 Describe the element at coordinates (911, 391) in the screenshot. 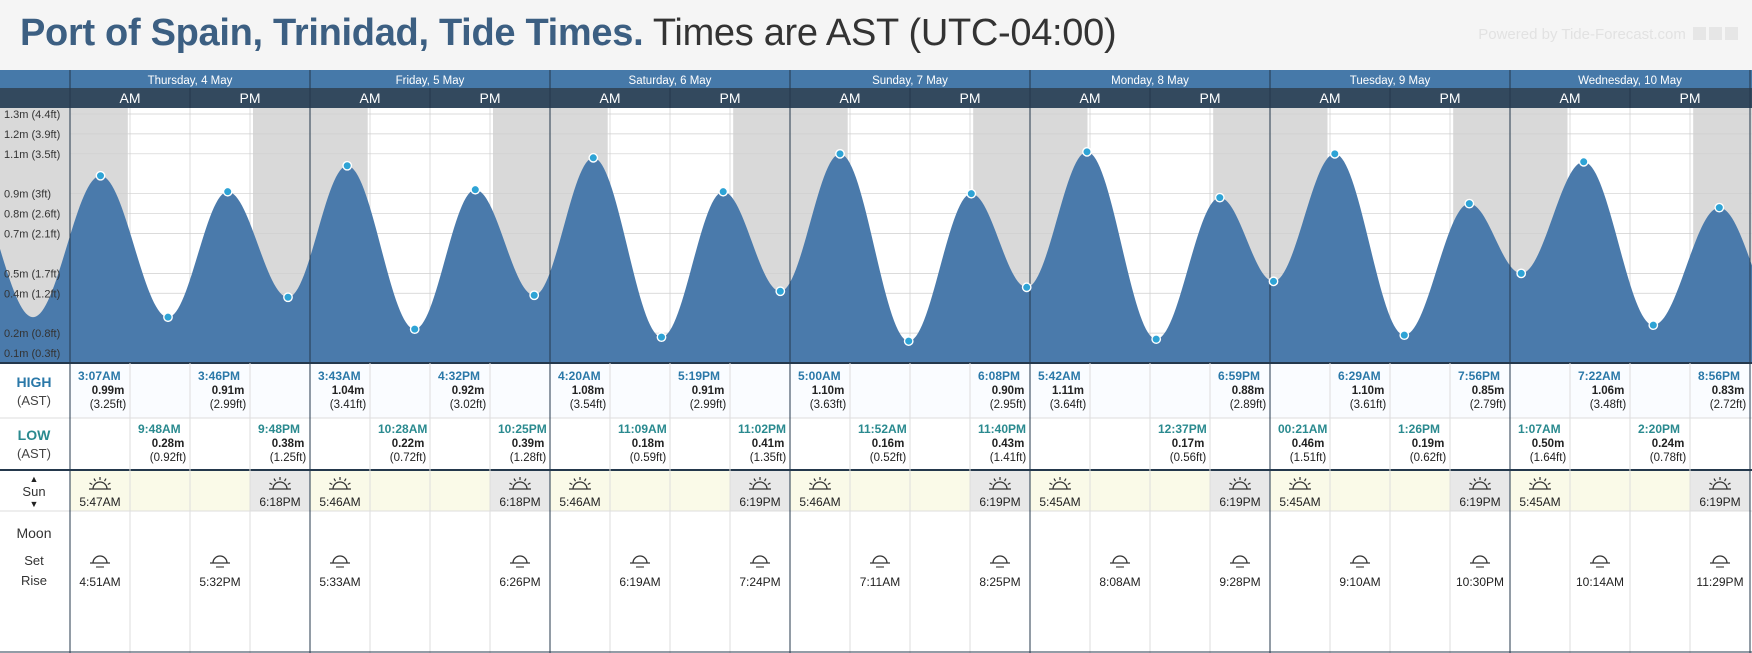

I see `high-row-bg` at that location.